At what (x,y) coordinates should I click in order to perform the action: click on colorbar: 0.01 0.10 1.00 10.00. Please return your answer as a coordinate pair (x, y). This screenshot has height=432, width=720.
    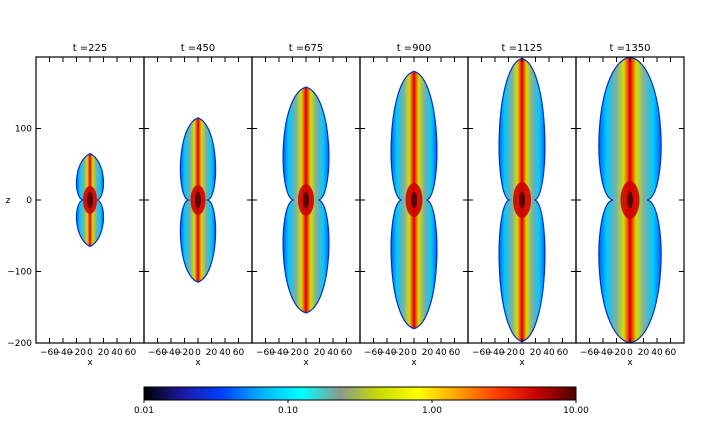
    Looking at the image, I should click on (361, 401).